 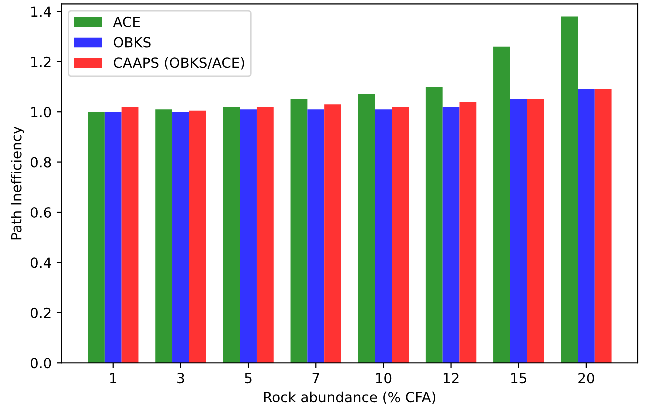 What do you see at coordinates (41, 212) in the screenshot?
I see `y-tick-label: 0.6` at bounding box center [41, 212].